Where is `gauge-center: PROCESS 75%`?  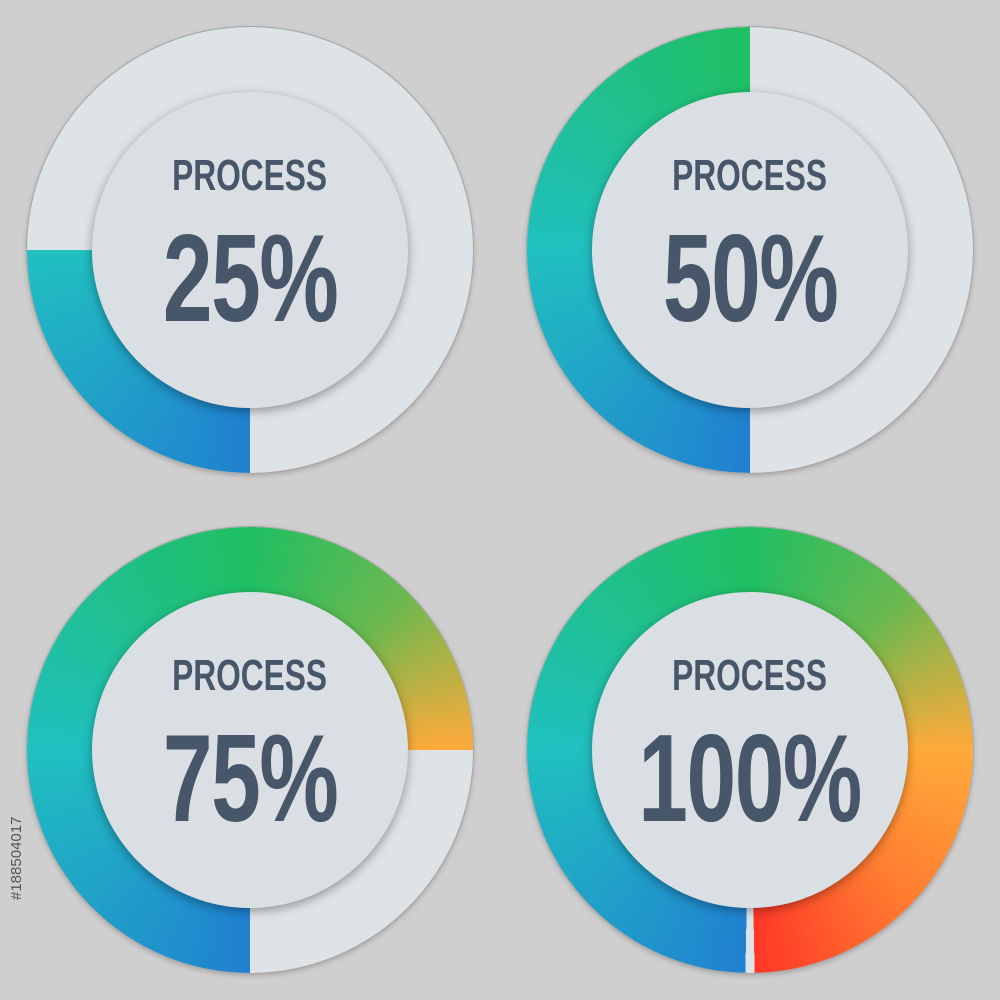
gauge-center: PROCESS 75% is located at coordinates (250, 750).